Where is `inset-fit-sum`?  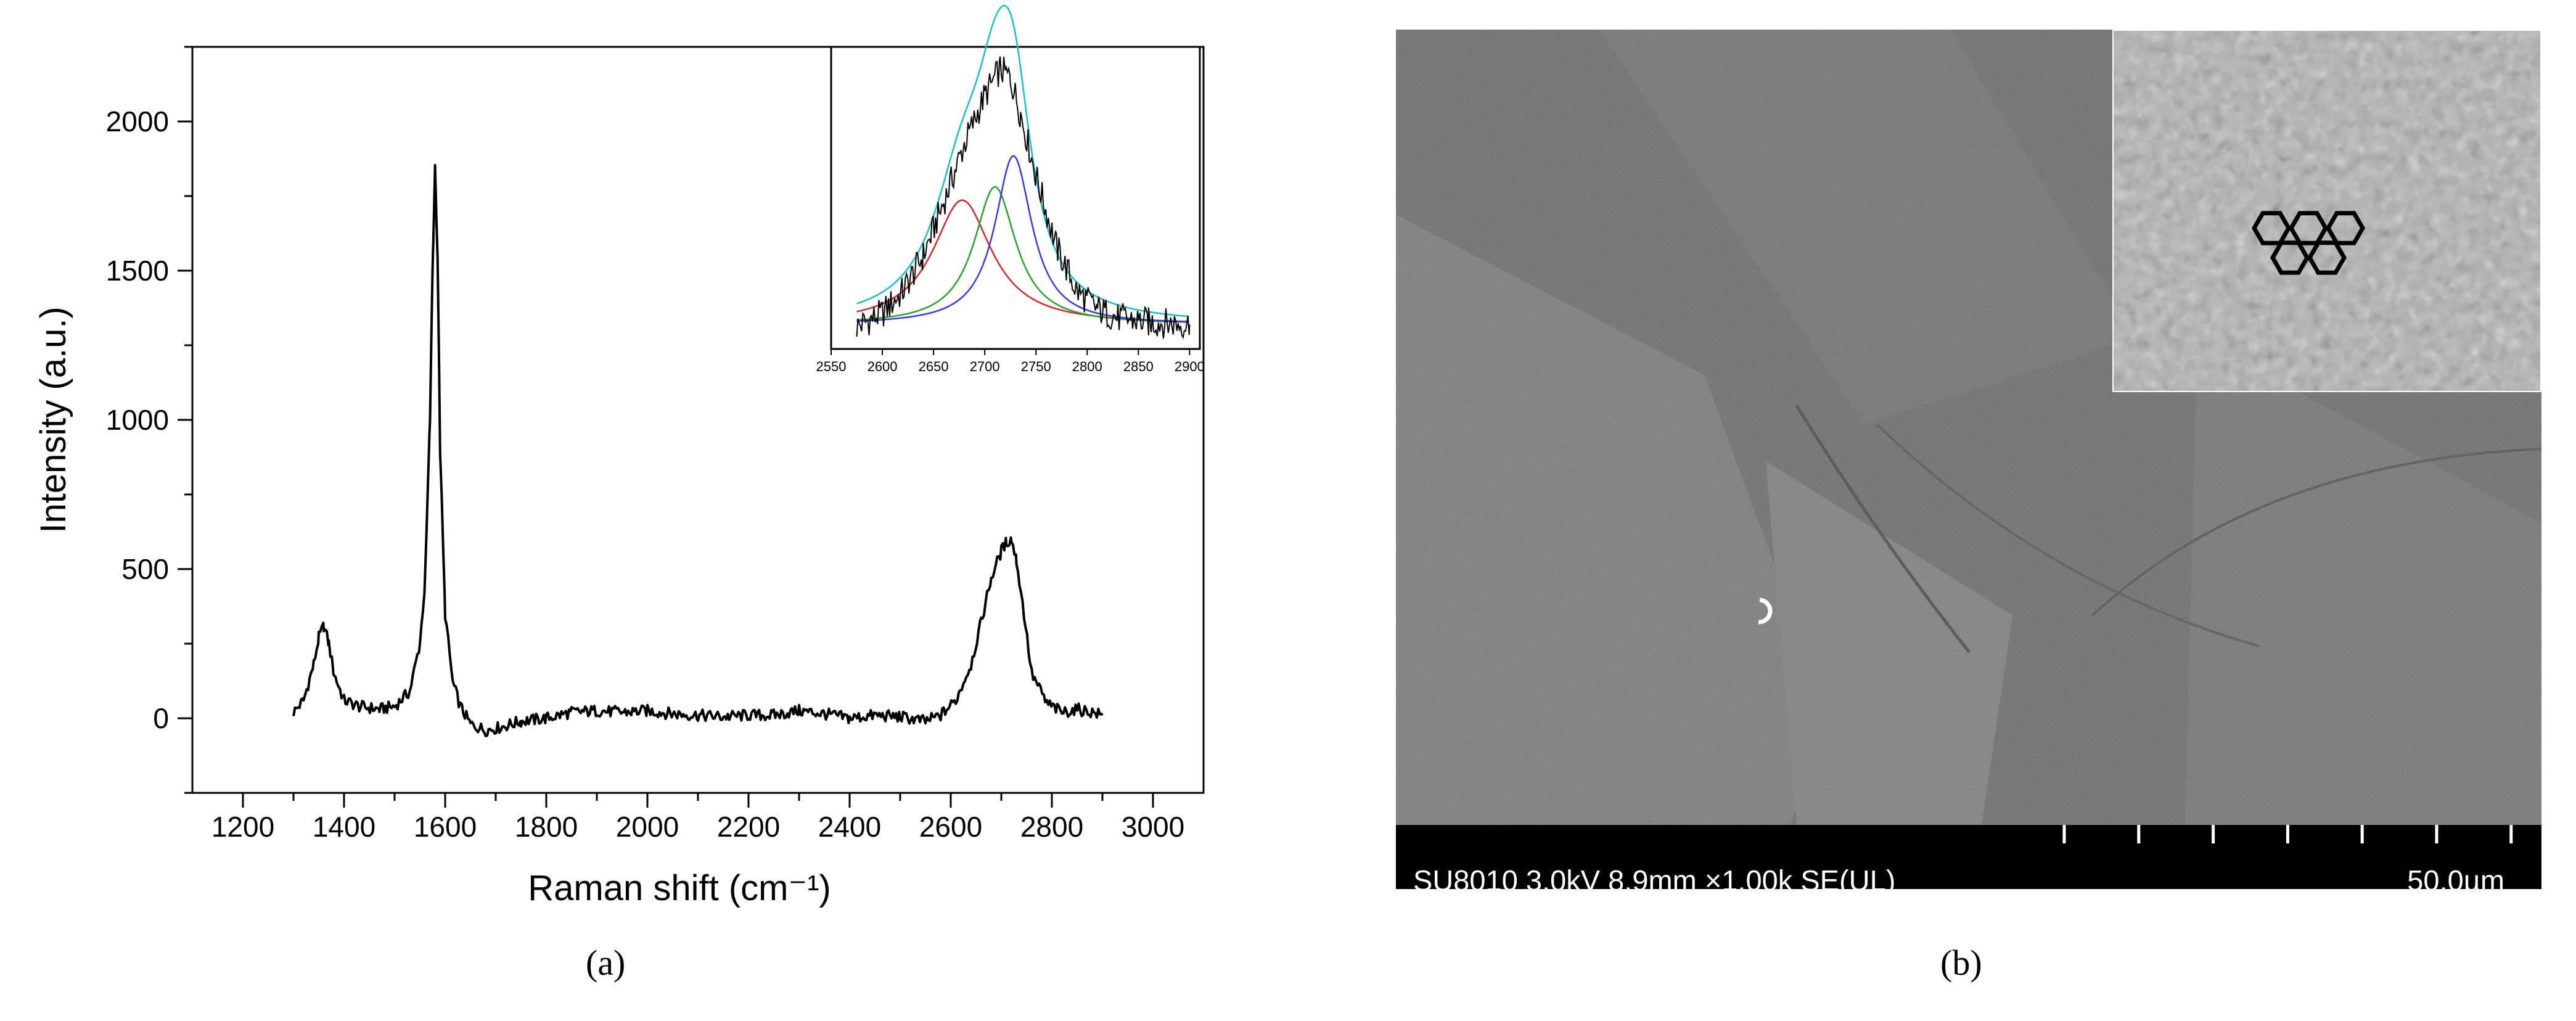 inset-fit-sum is located at coordinates (1022, 161).